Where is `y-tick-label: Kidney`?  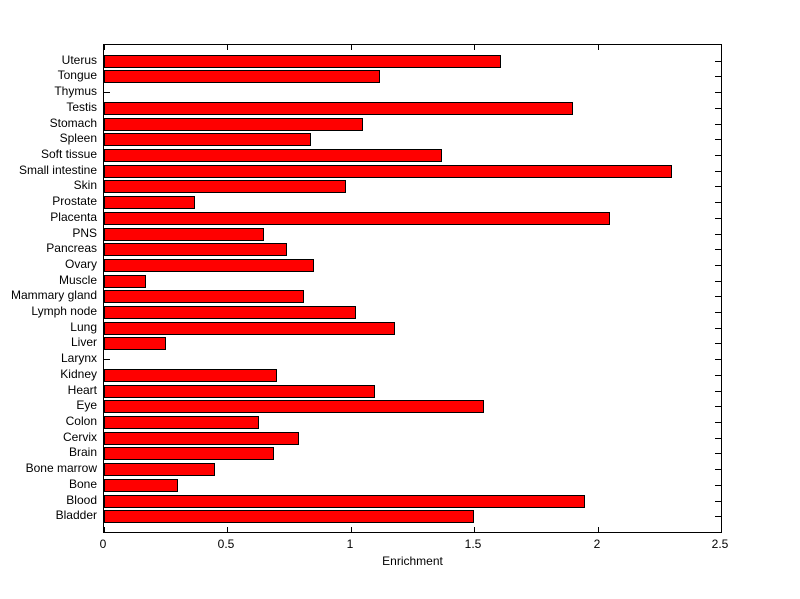 y-tick-label: Kidney is located at coordinates (78, 374).